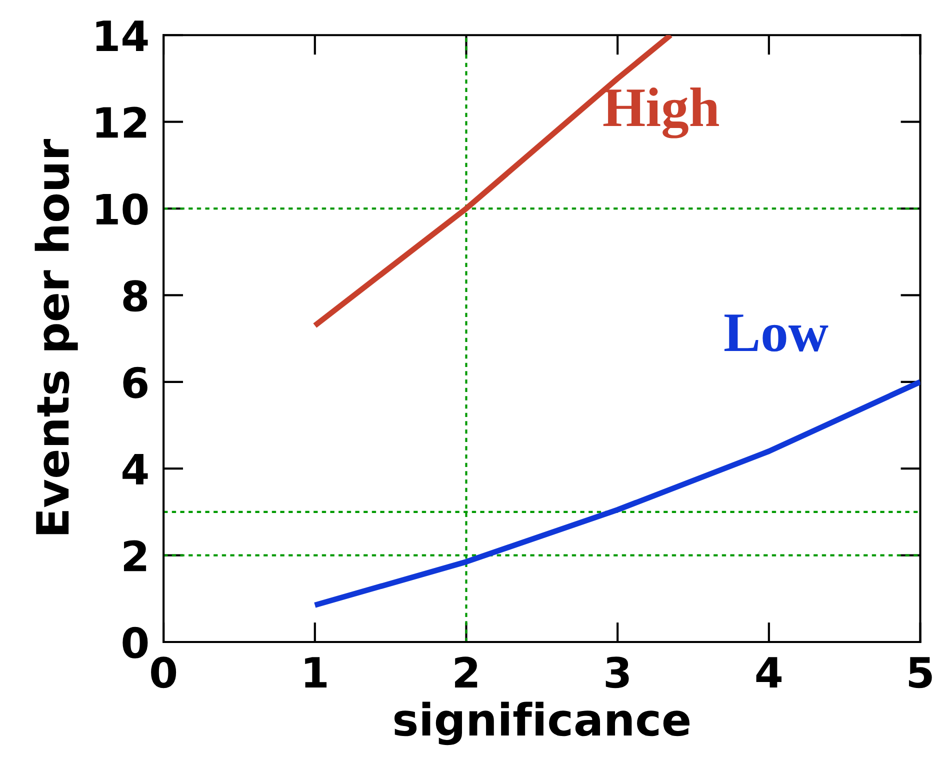 The height and width of the screenshot is (781, 940). What do you see at coordinates (135, 642) in the screenshot?
I see `y-tick-label: 0` at bounding box center [135, 642].